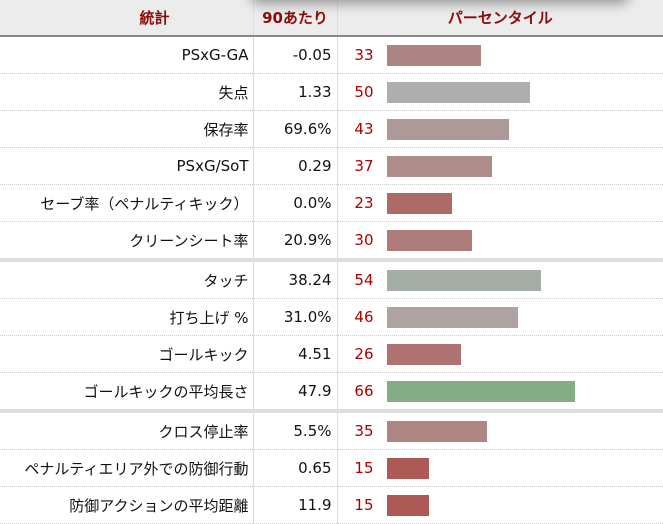 Image resolution: width=663 pixels, height=524 pixels. Describe the element at coordinates (500, 166) in the screenshot. I see `percentile-cell: 37` at that location.